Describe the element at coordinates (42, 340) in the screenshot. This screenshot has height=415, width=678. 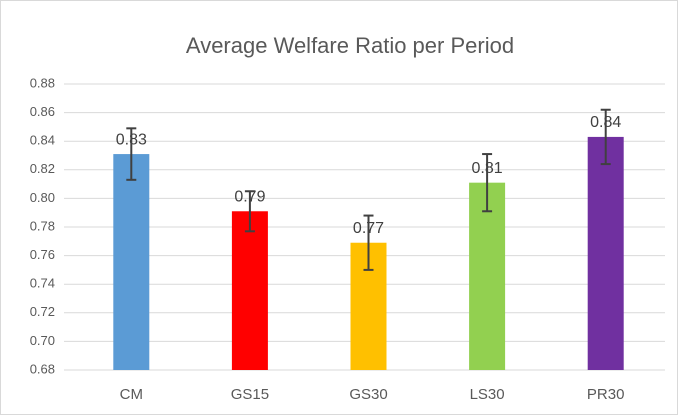
I see `y-tick-label: 0.70` at that location.